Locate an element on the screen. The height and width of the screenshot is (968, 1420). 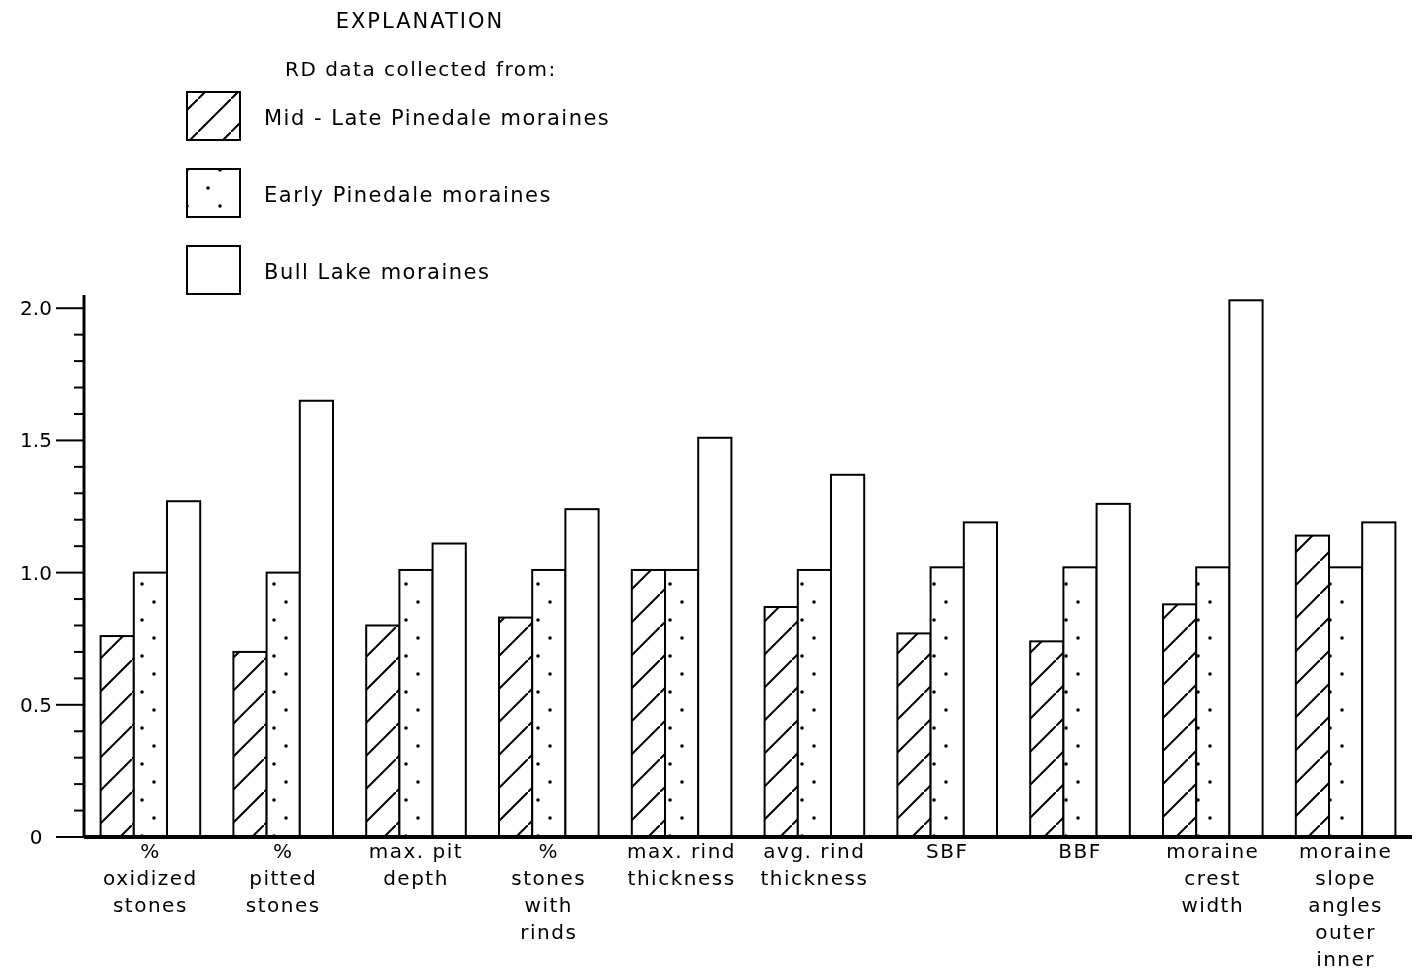
y-tick-label: 1.5 is located at coordinates (36, 440).